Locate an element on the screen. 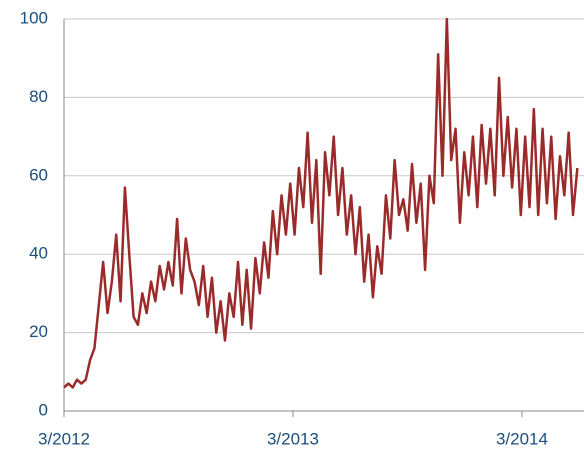  y-tick-label: 20 is located at coordinates (38, 331).